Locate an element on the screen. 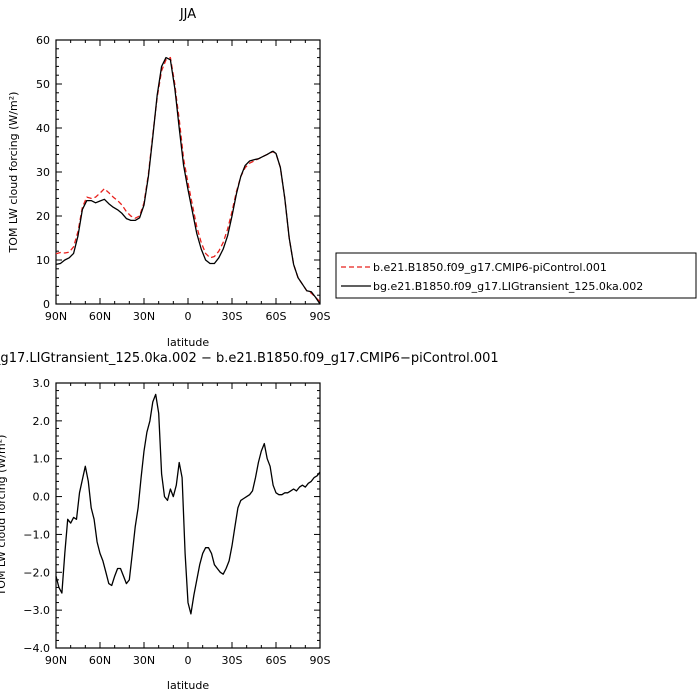 The image size is (700, 700). upper-y-tick-label: 50 is located at coordinates (43, 84).